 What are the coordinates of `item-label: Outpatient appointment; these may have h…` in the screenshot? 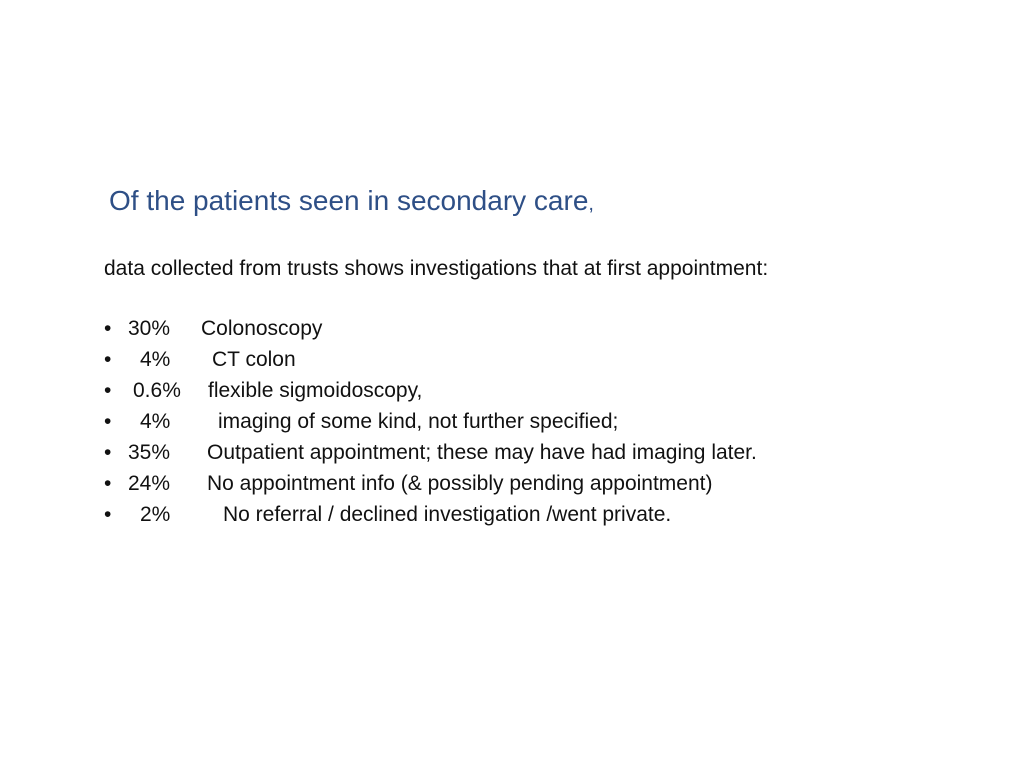 It's located at (482, 452).